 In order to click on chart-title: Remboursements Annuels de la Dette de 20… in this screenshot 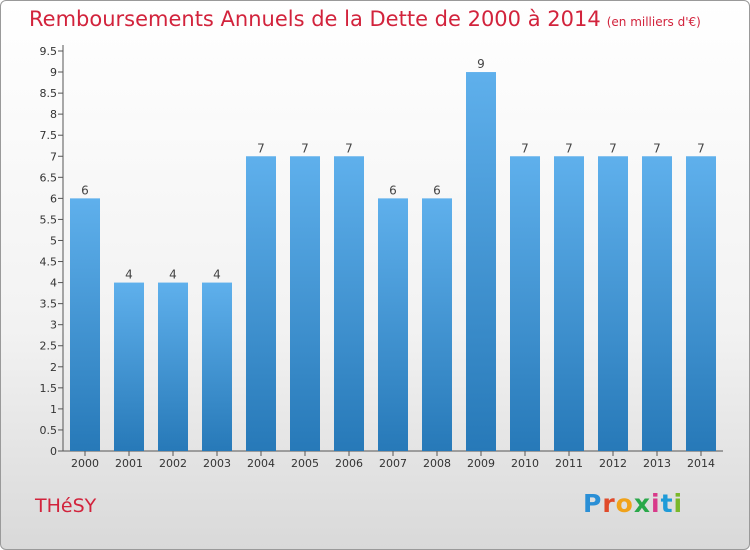, I will do `click(365, 19)`.